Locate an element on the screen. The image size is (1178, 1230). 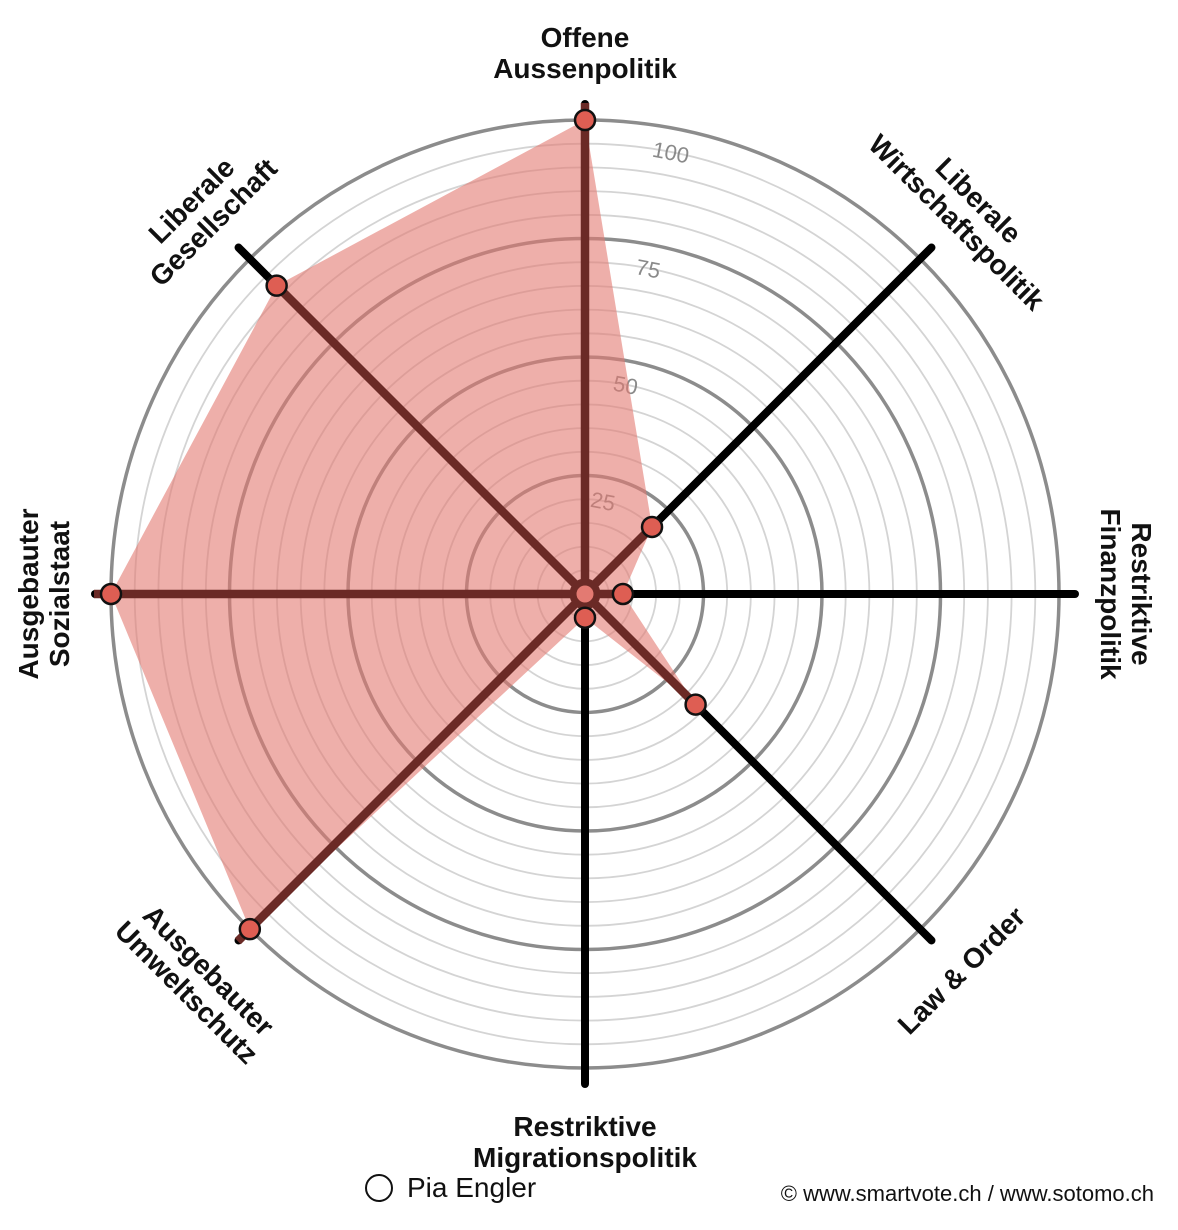
center-marker is located at coordinates (585, 594).